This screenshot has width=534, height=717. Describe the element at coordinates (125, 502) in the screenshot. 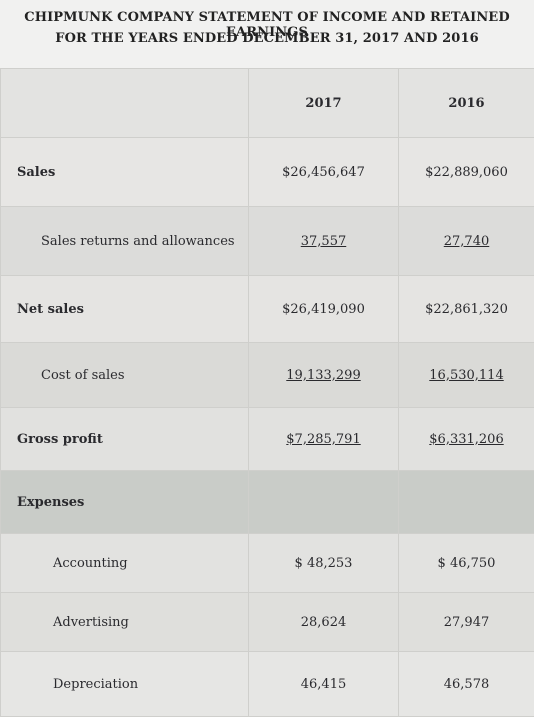

I see `row-label-expenses: Expenses` at that location.